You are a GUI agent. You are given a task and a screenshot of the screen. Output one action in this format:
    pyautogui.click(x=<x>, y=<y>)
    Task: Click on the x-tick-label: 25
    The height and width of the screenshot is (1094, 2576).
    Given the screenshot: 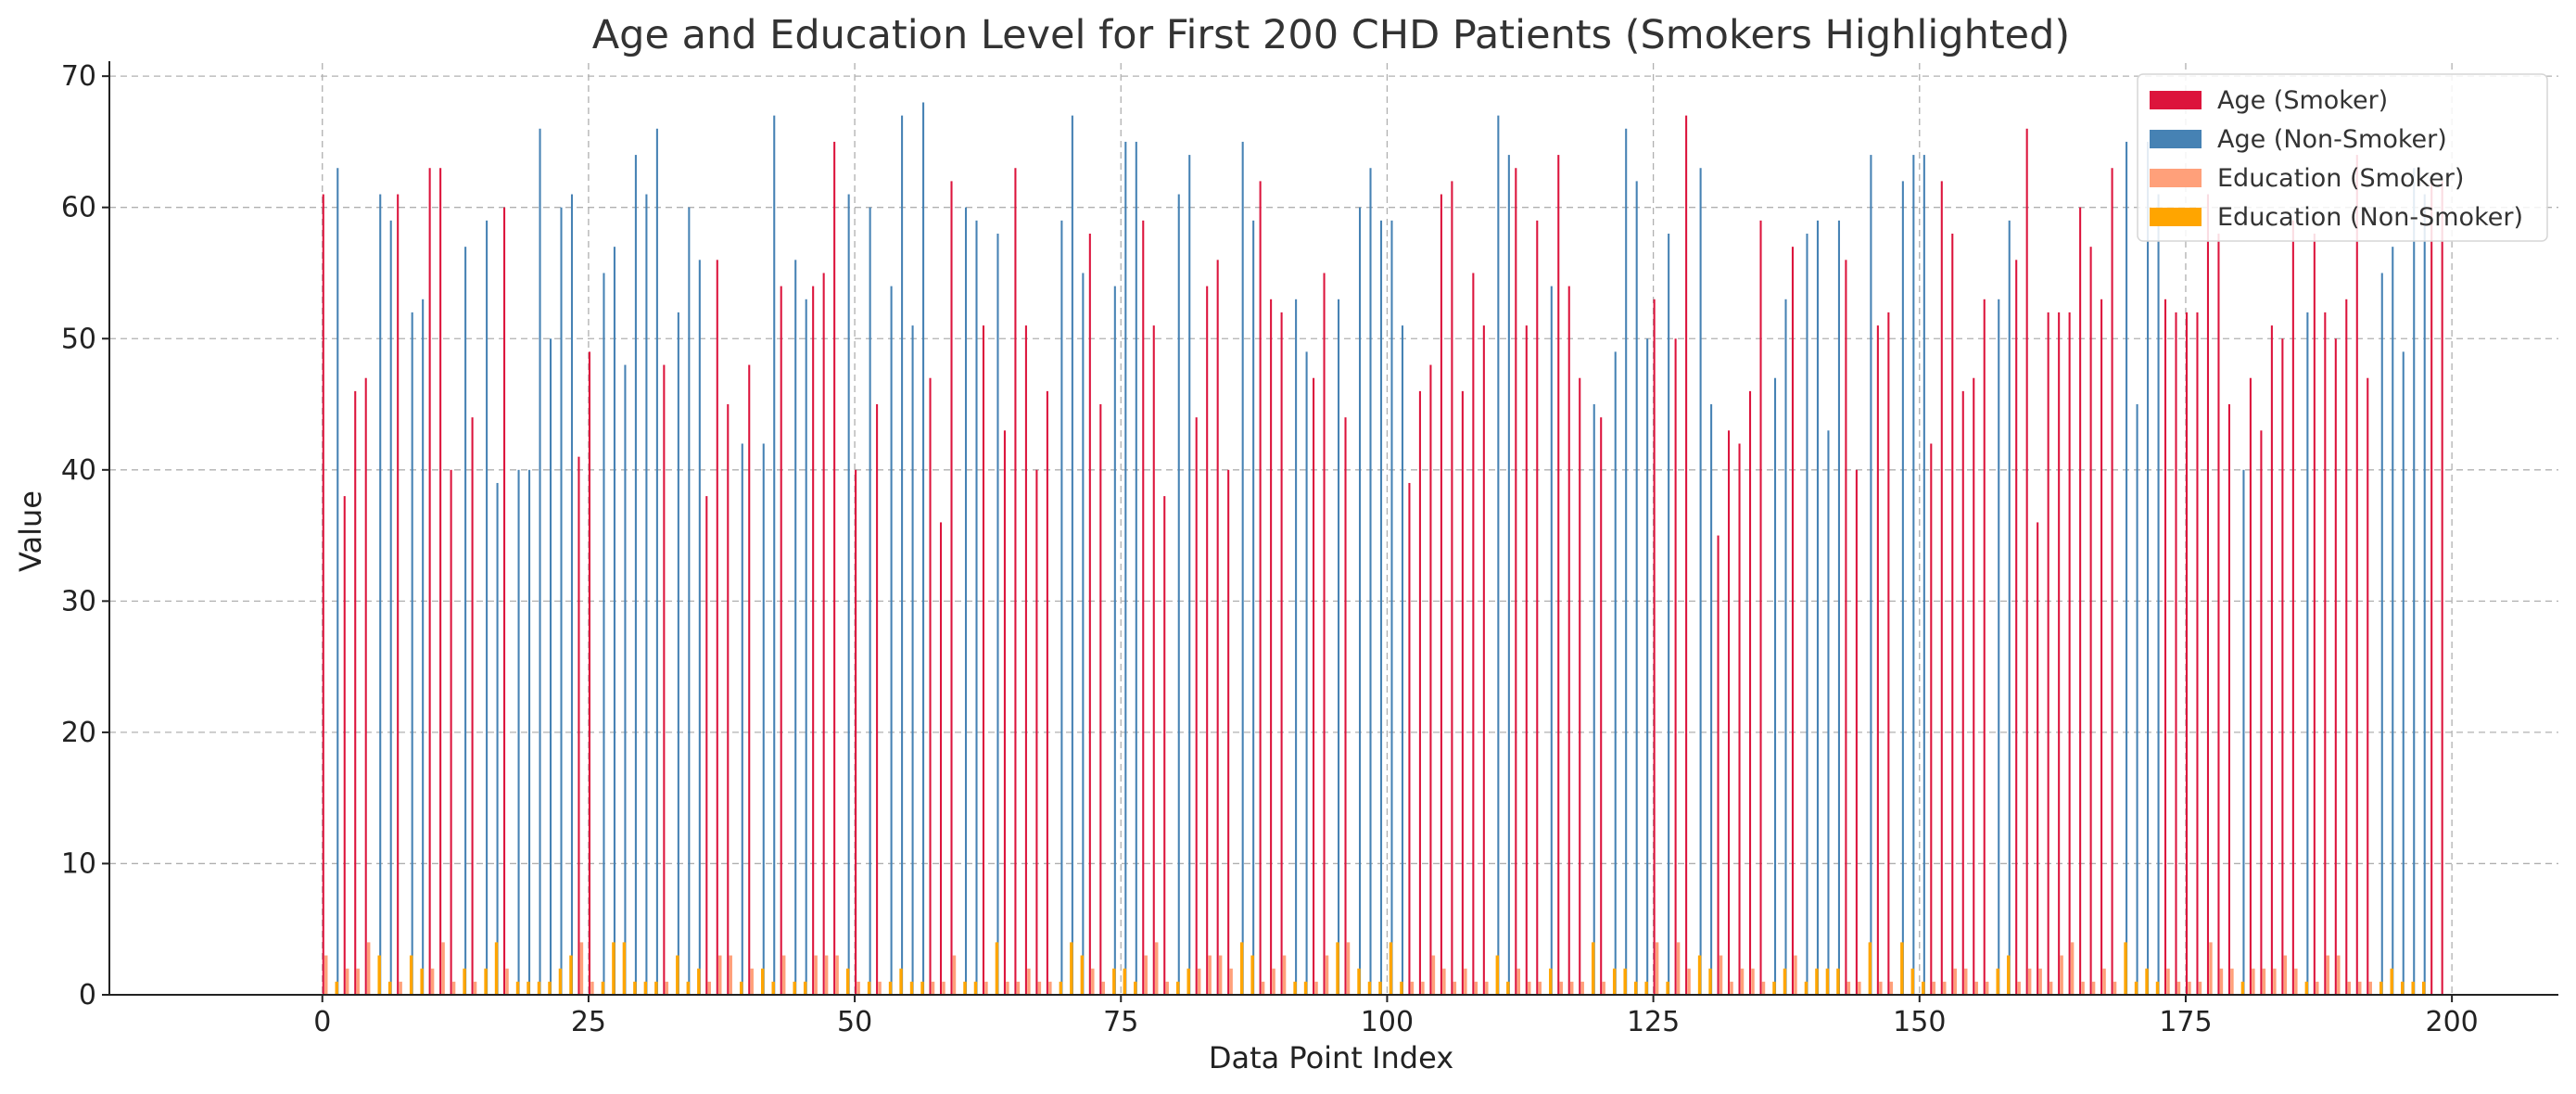 What is the action you would take?
    pyautogui.click(x=588, y=1022)
    